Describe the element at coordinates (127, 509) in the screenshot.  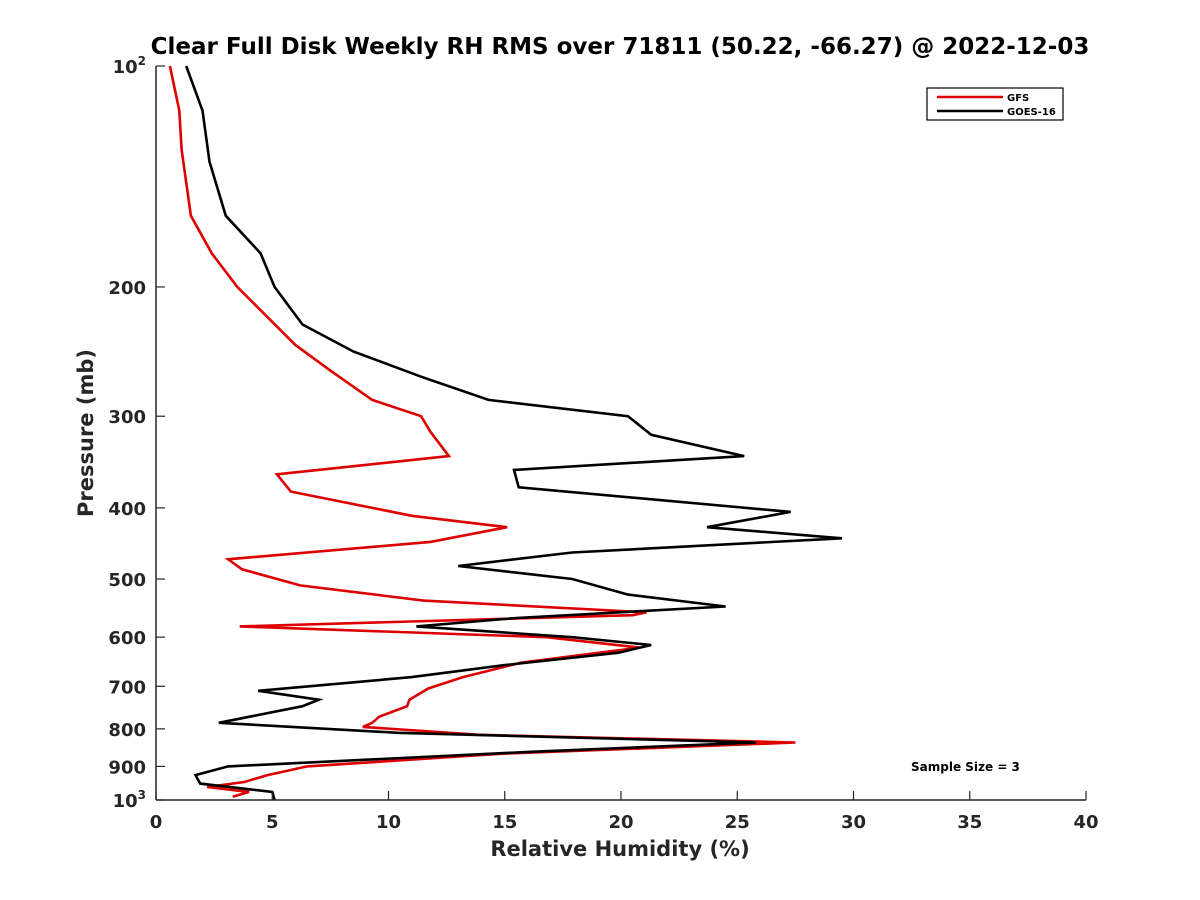
I see `y-tick-label: 400` at that location.